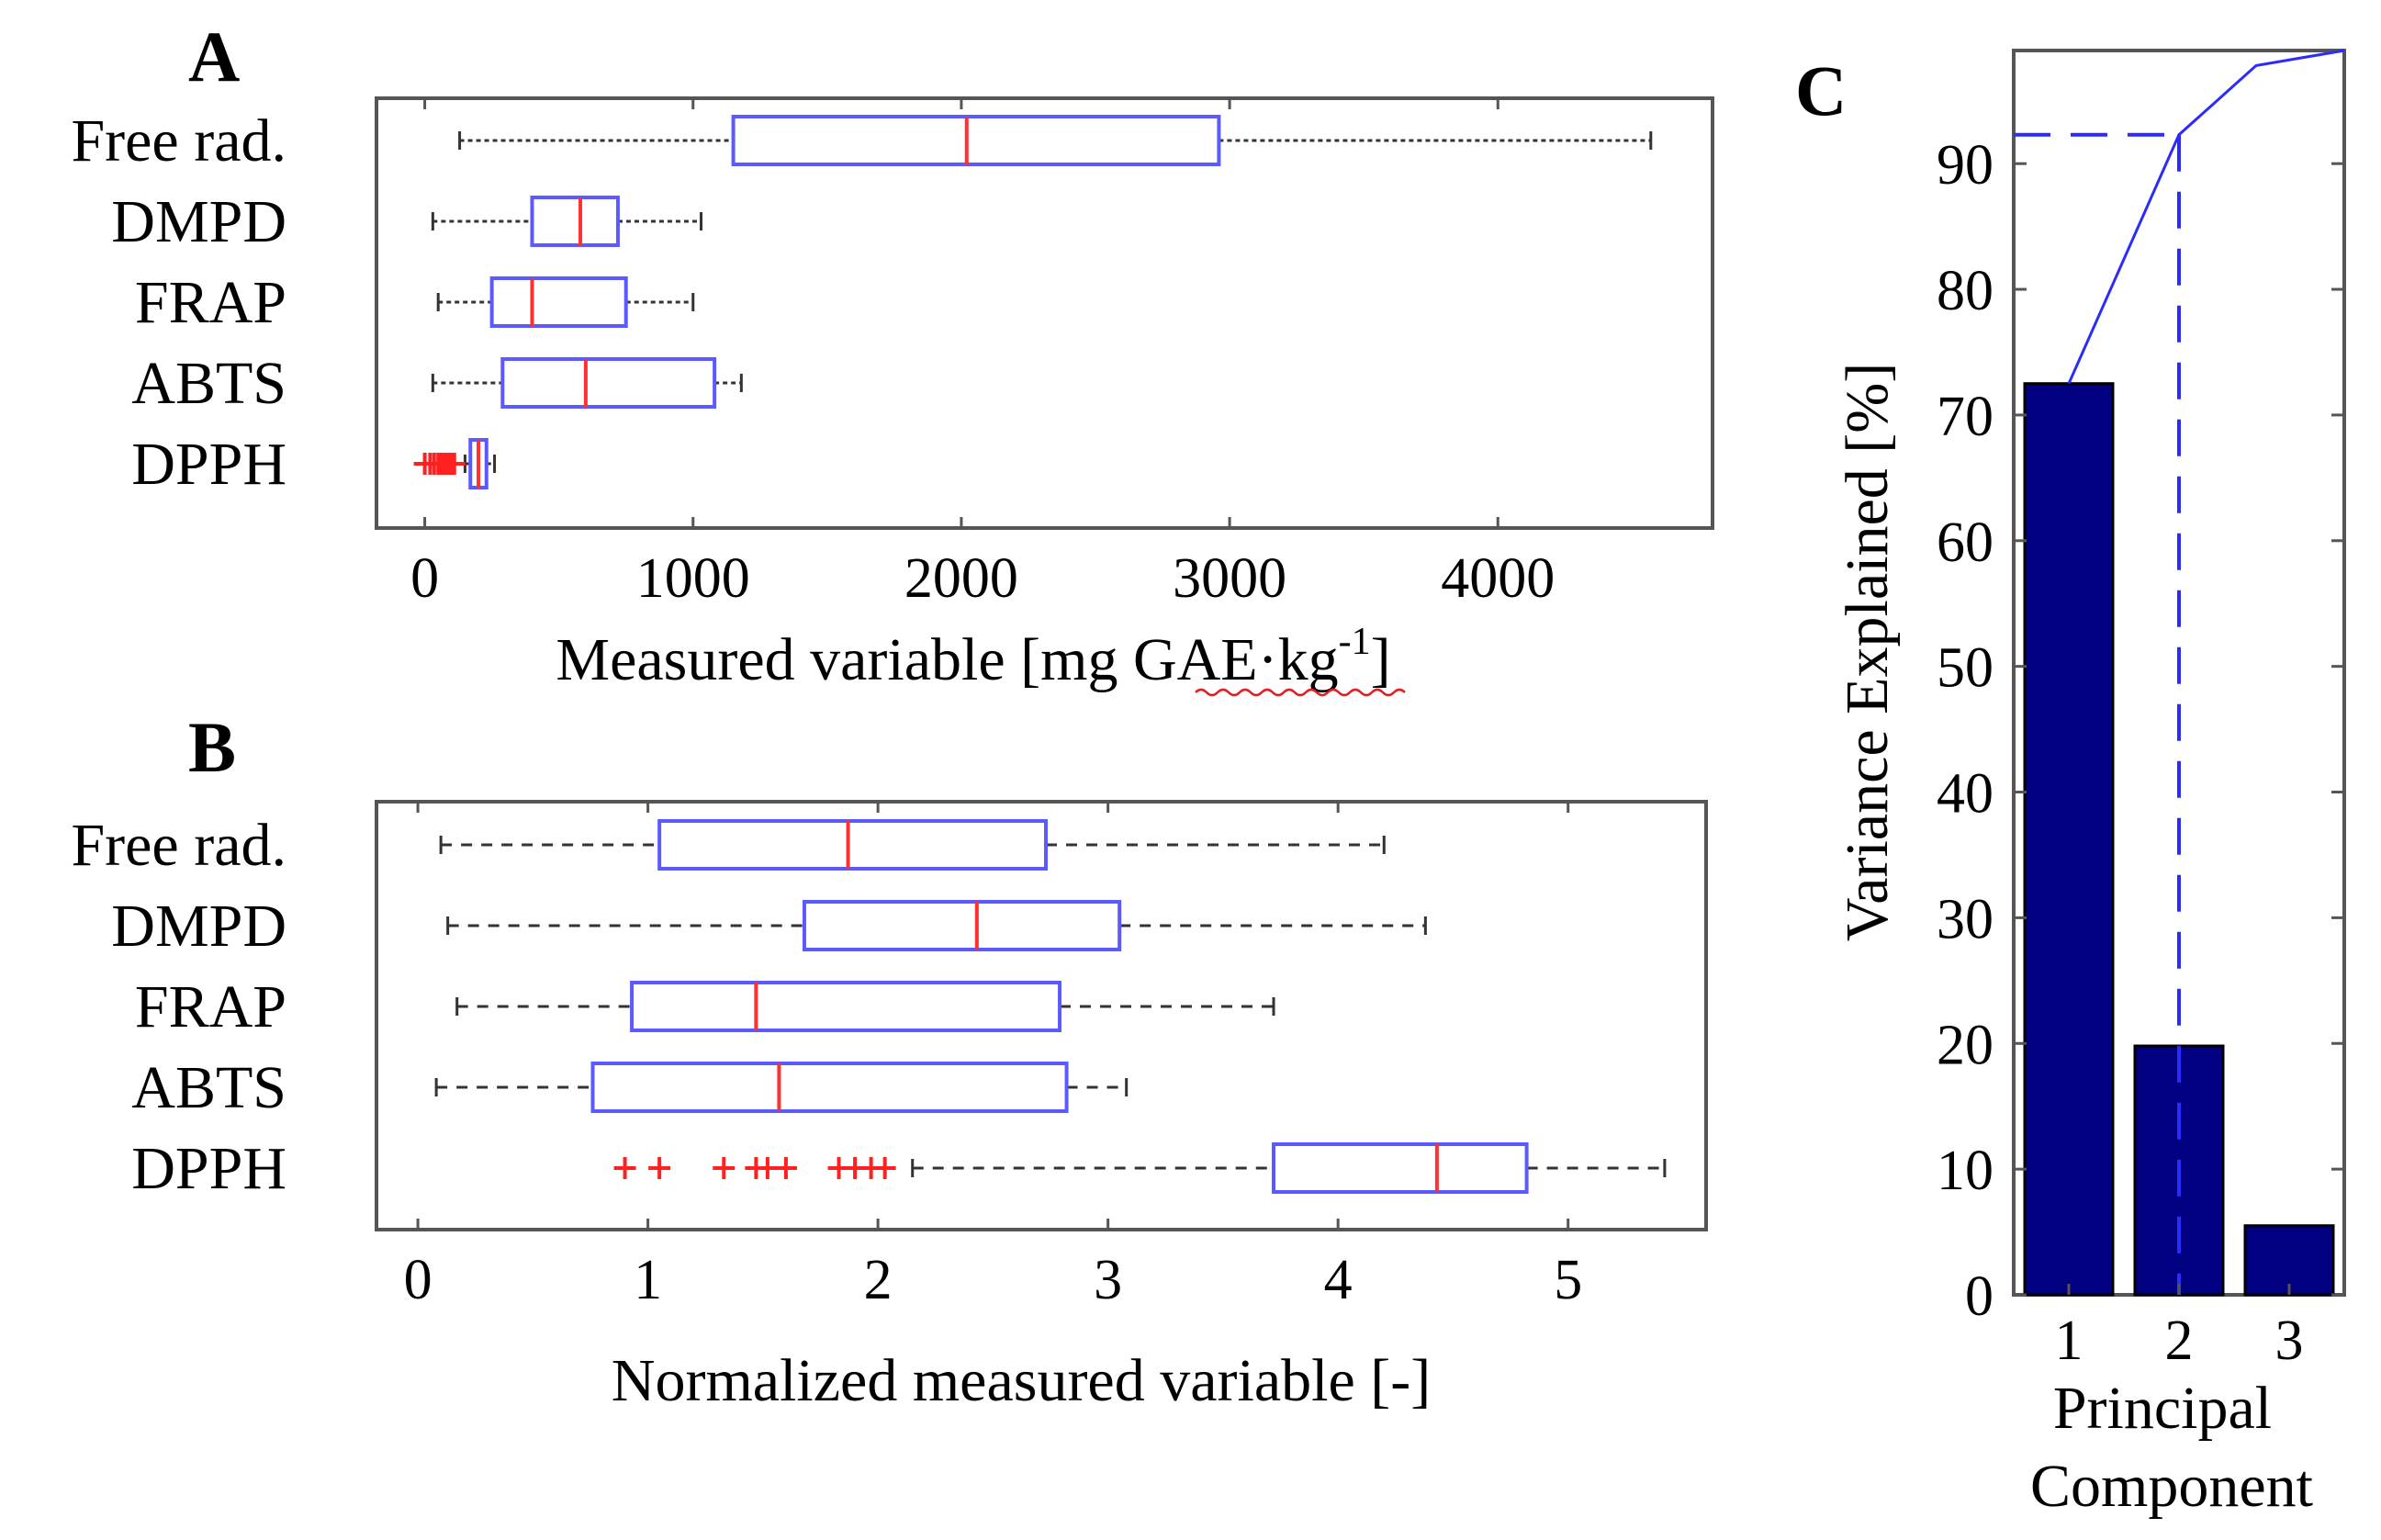  Describe the element at coordinates (1966, 794) in the screenshot. I see `panelC-y-tick-label-40: 40` at that location.